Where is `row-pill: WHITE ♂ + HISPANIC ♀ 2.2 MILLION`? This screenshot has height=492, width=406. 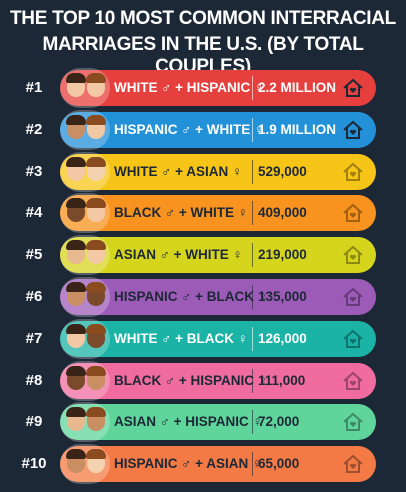 row-pill: WHITE ♂ + HISPANIC ♀ 2.2 MILLION is located at coordinates (218, 88).